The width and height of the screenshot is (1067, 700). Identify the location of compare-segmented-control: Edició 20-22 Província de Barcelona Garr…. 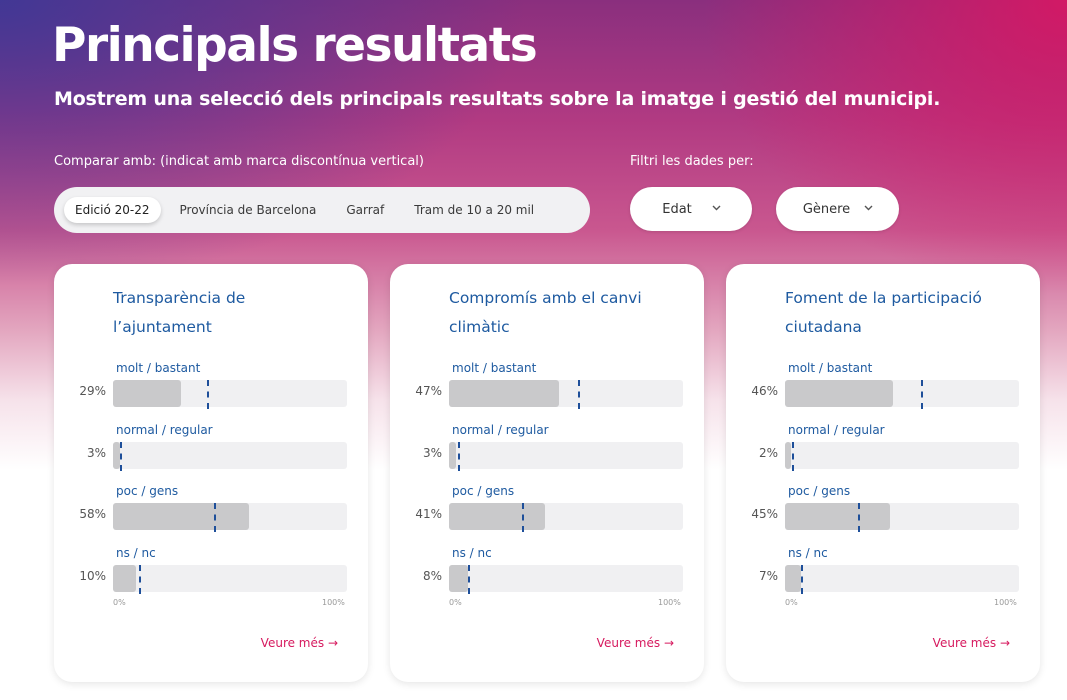
(322, 210).